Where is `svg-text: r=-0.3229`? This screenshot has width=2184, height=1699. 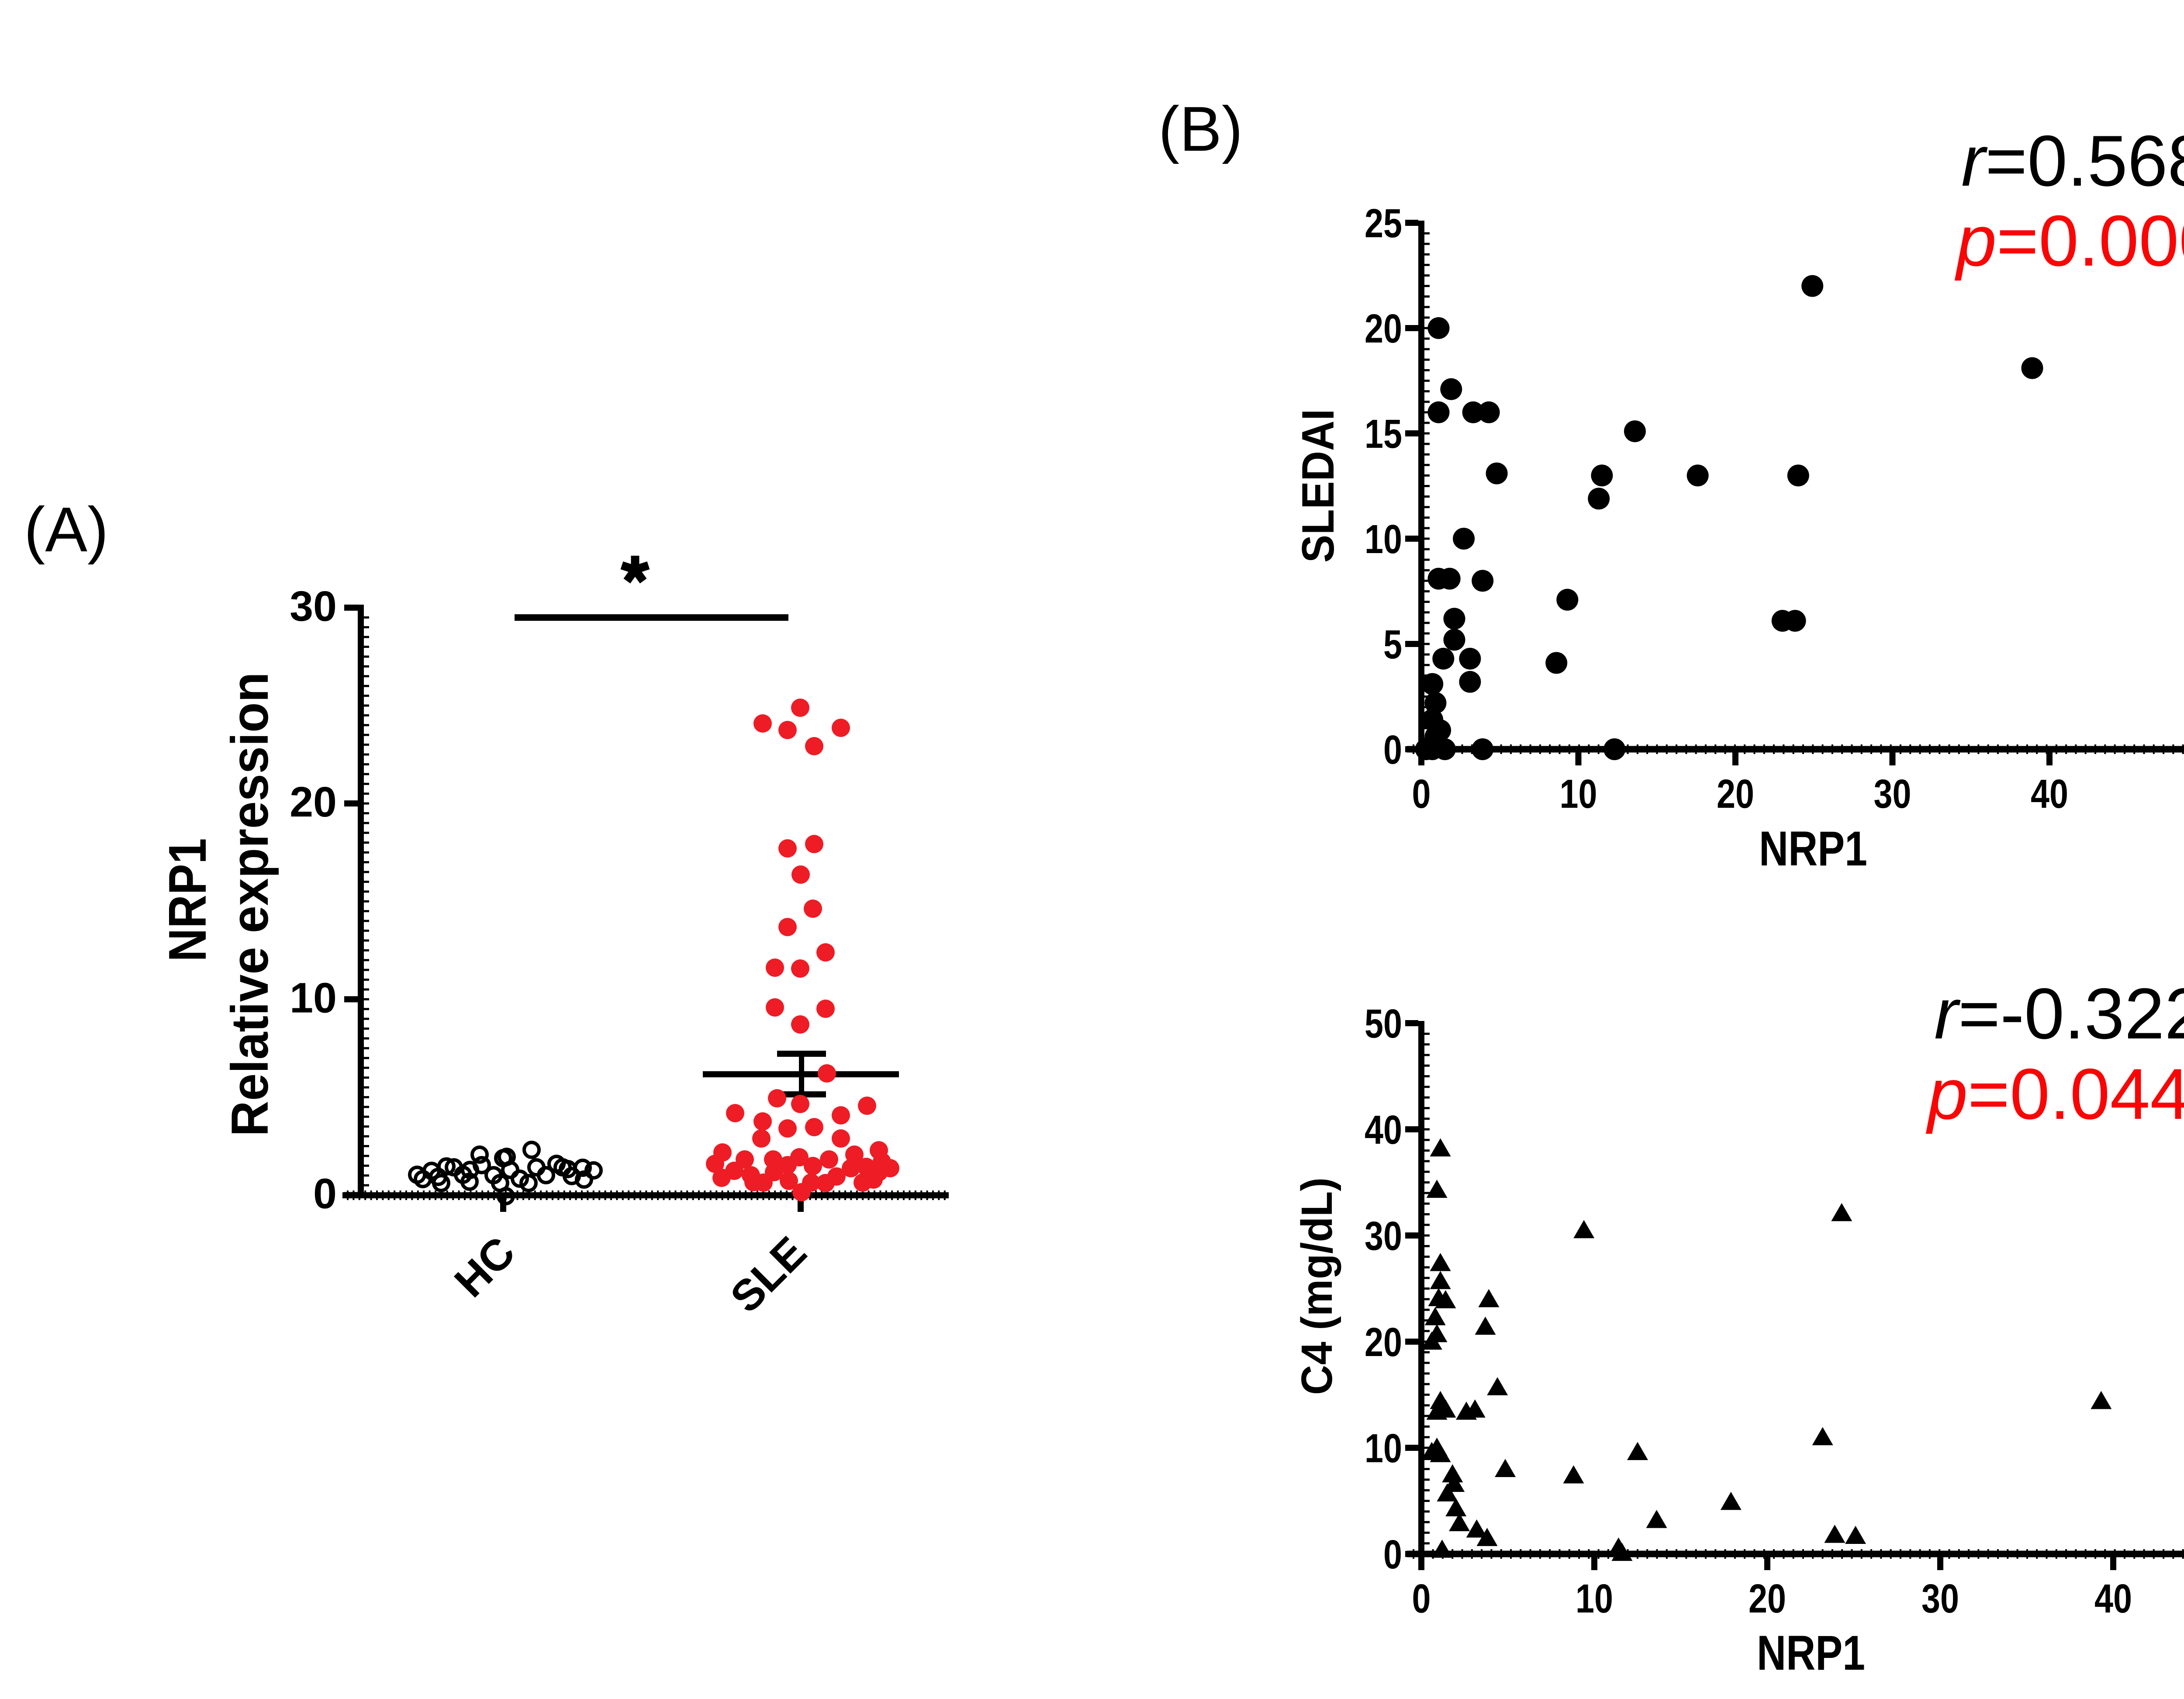
svg-text: r=-0.3229 is located at coordinates (2059, 1013).